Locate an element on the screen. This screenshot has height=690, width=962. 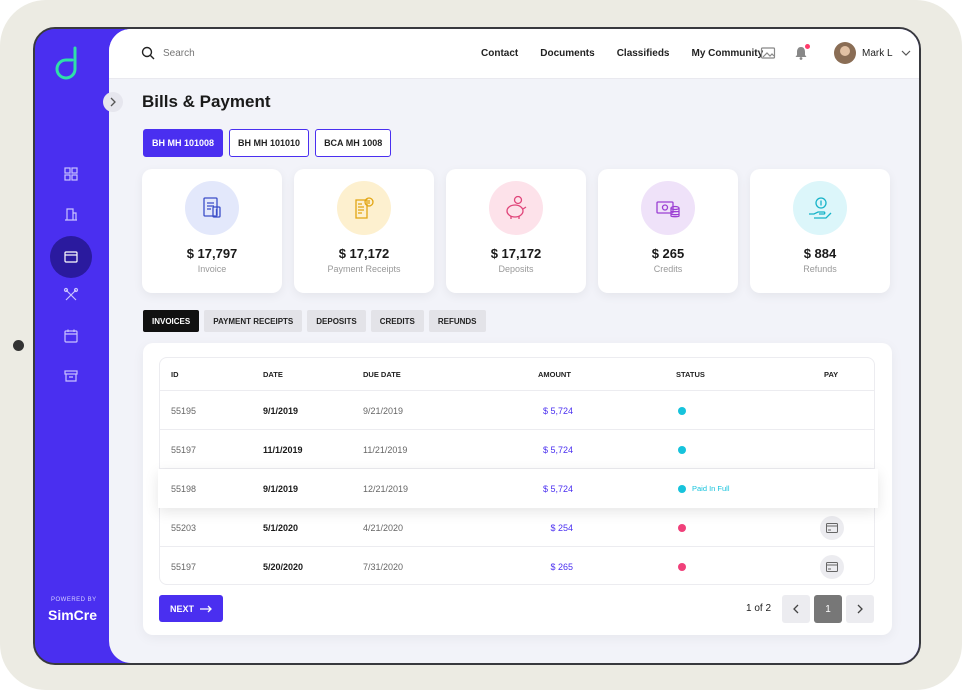
arrow-right-icon is located at coordinates (206, 608).